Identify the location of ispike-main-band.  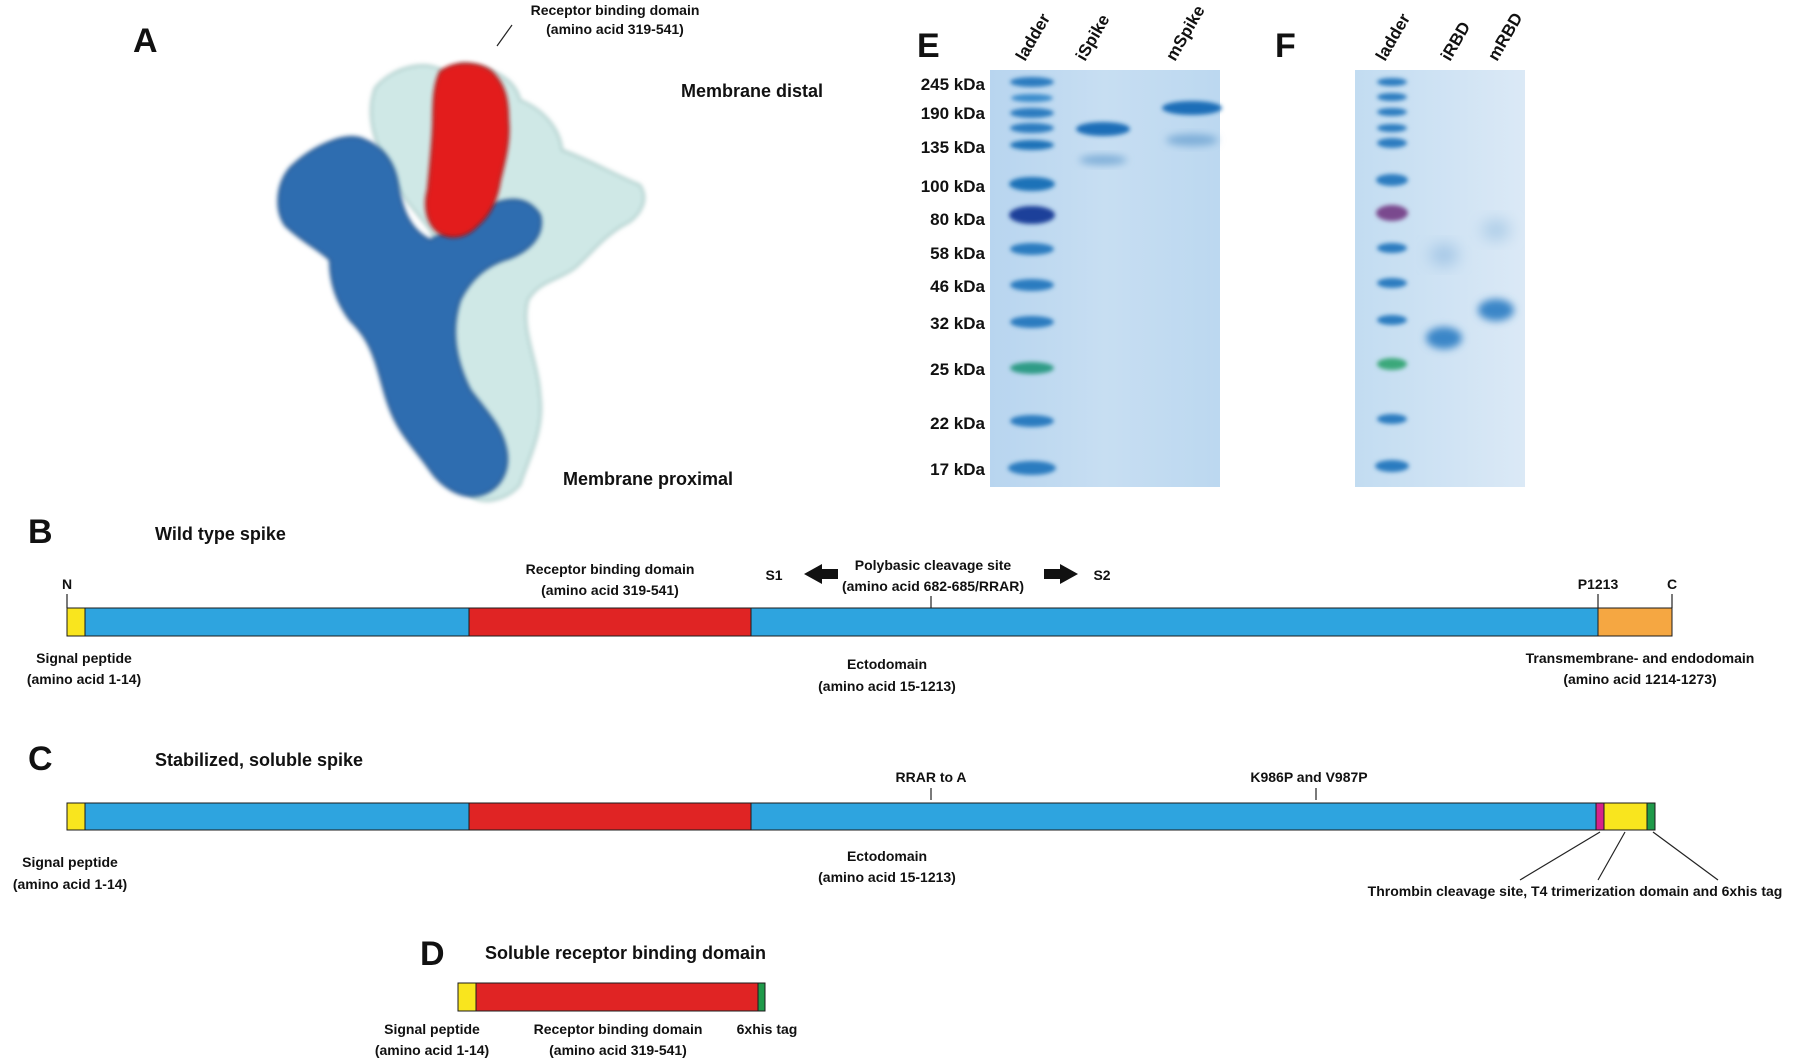
(1103, 129).